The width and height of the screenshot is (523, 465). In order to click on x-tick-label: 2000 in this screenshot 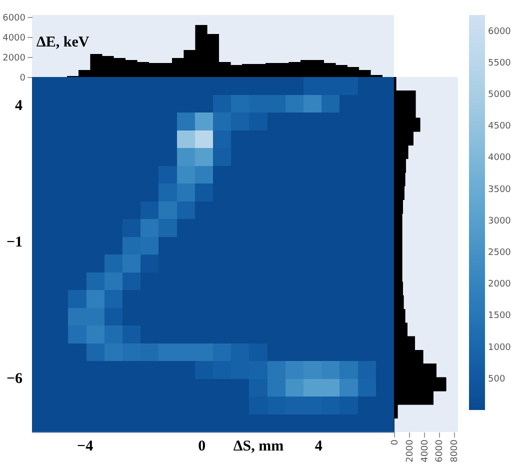, I will do `click(410, 450)`.